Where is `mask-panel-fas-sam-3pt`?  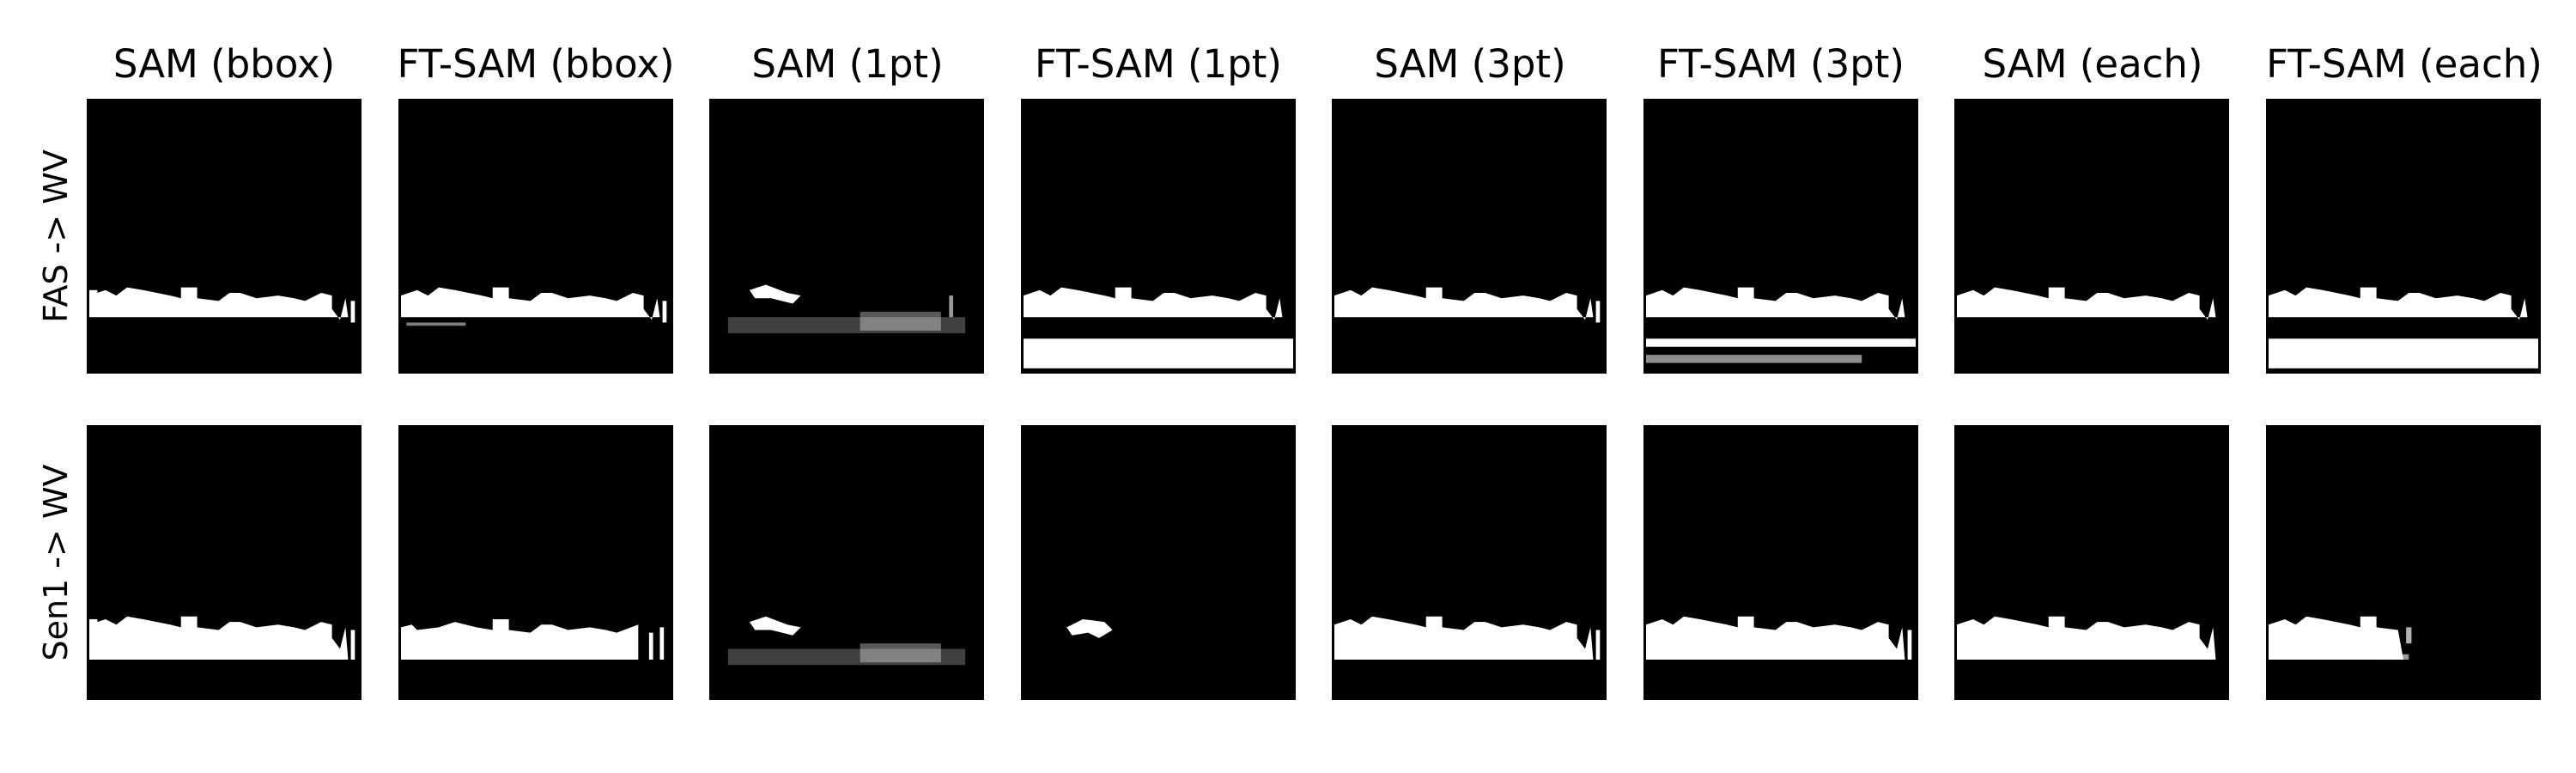
mask-panel-fas-sam-3pt is located at coordinates (1470, 237).